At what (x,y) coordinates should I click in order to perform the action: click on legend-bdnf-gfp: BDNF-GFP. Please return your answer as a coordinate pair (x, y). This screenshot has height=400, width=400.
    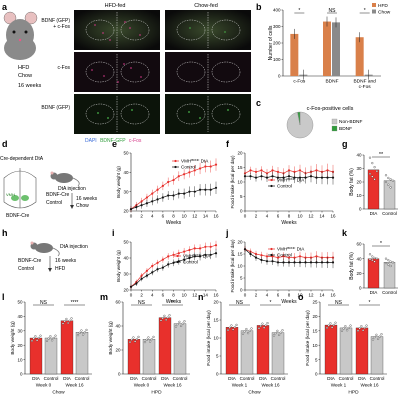
    Looking at the image, I should click on (113, 141).